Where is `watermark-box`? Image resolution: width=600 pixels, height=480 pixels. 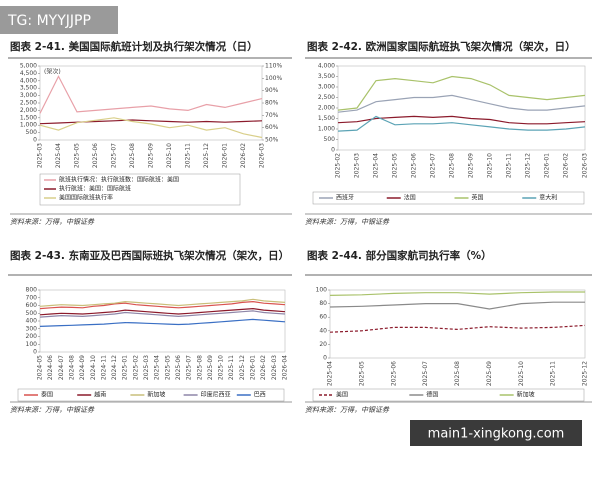 watermark-box is located at coordinates (59, 20).